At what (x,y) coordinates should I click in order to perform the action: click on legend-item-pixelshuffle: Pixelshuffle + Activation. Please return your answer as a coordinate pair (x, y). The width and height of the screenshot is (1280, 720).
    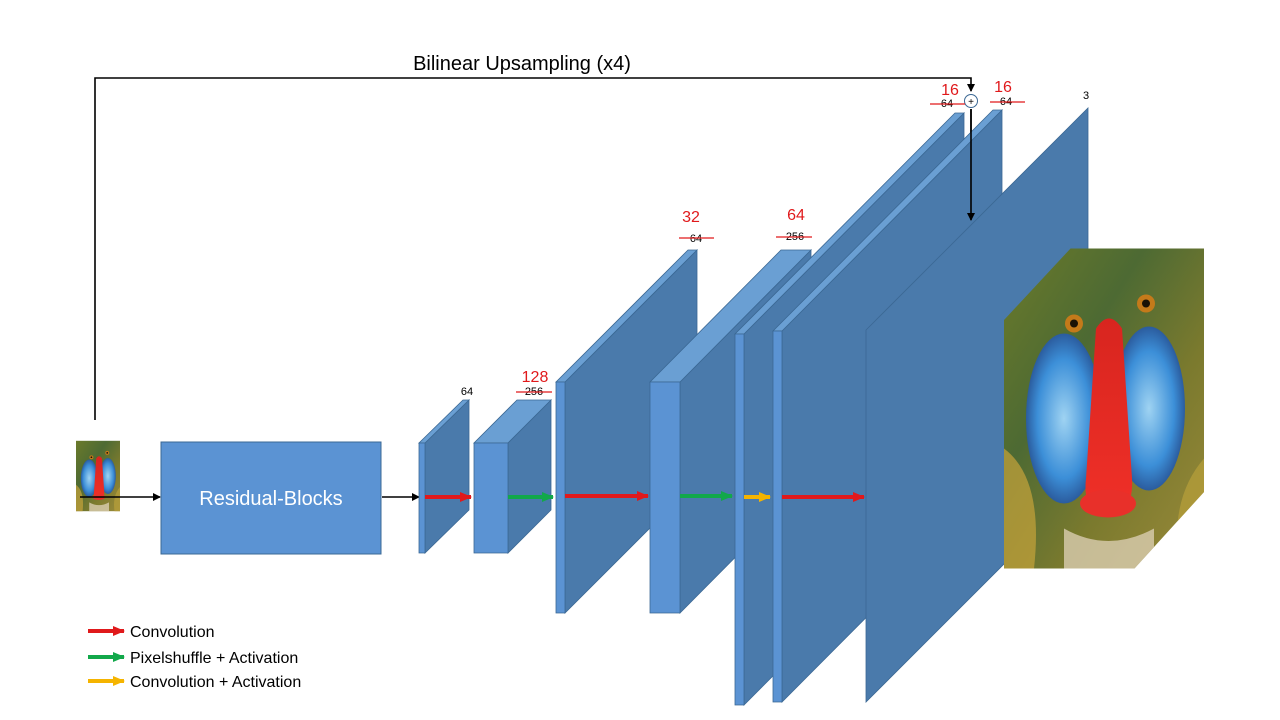
    Looking at the image, I should click on (193, 658).